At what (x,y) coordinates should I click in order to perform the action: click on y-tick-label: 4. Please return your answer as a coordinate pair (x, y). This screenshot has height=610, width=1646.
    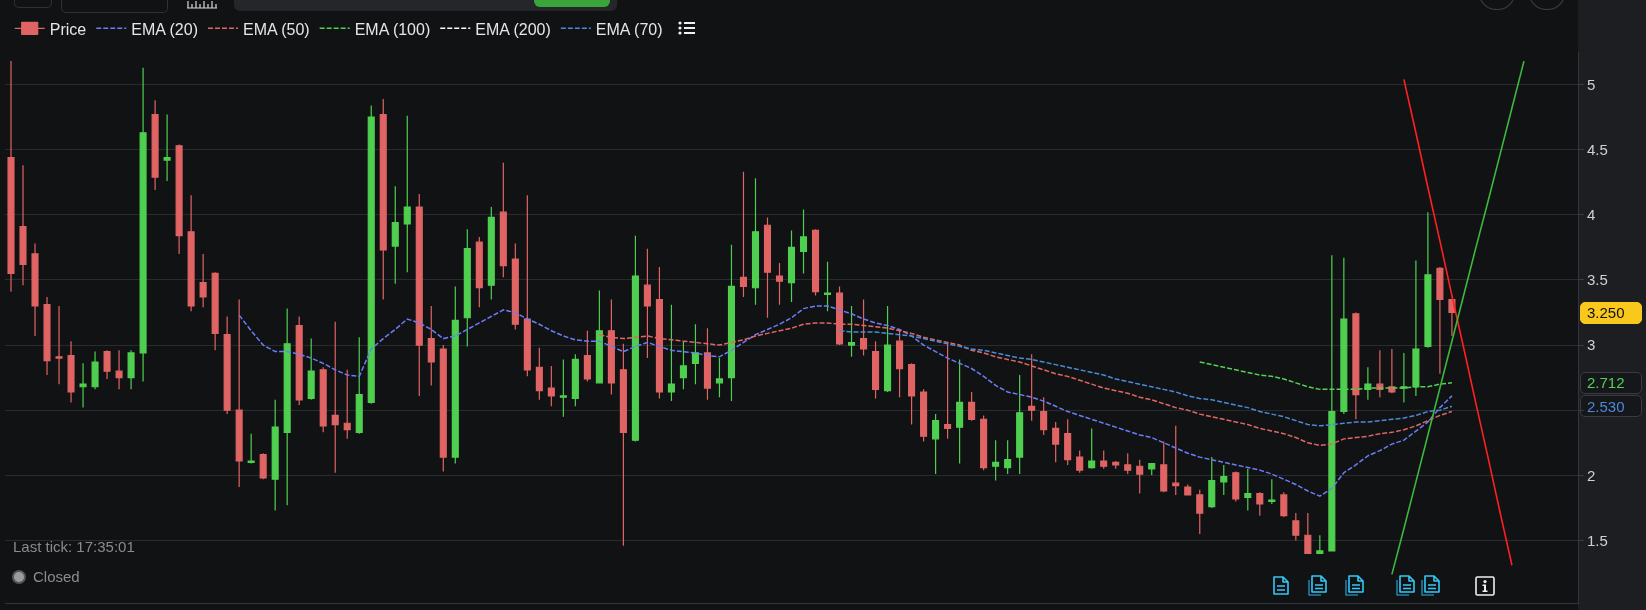
    Looking at the image, I should click on (1591, 215).